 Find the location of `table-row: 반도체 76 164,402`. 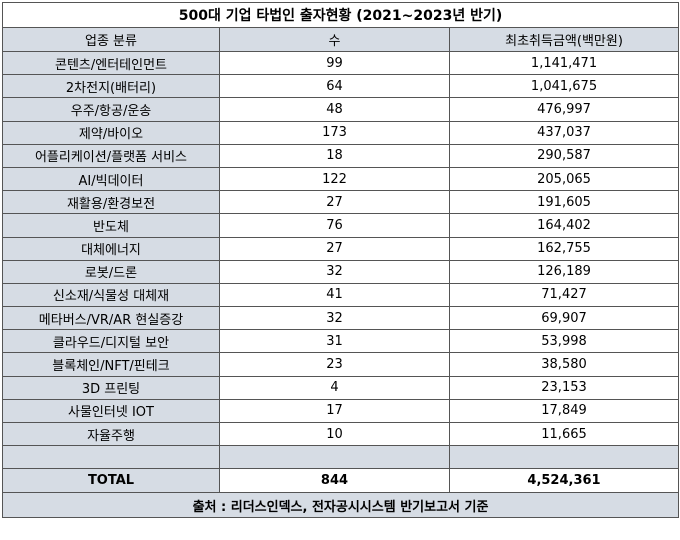

table-row: 반도체 76 164,402 is located at coordinates (341, 225).